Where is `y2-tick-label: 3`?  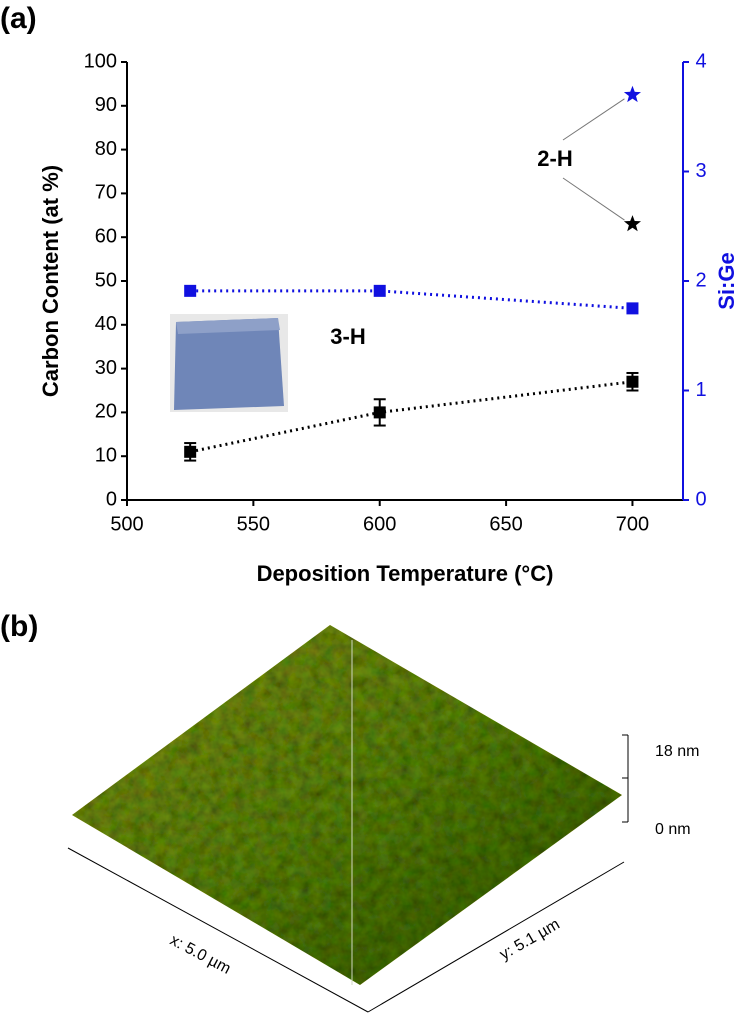
y2-tick-label: 3 is located at coordinates (700, 171).